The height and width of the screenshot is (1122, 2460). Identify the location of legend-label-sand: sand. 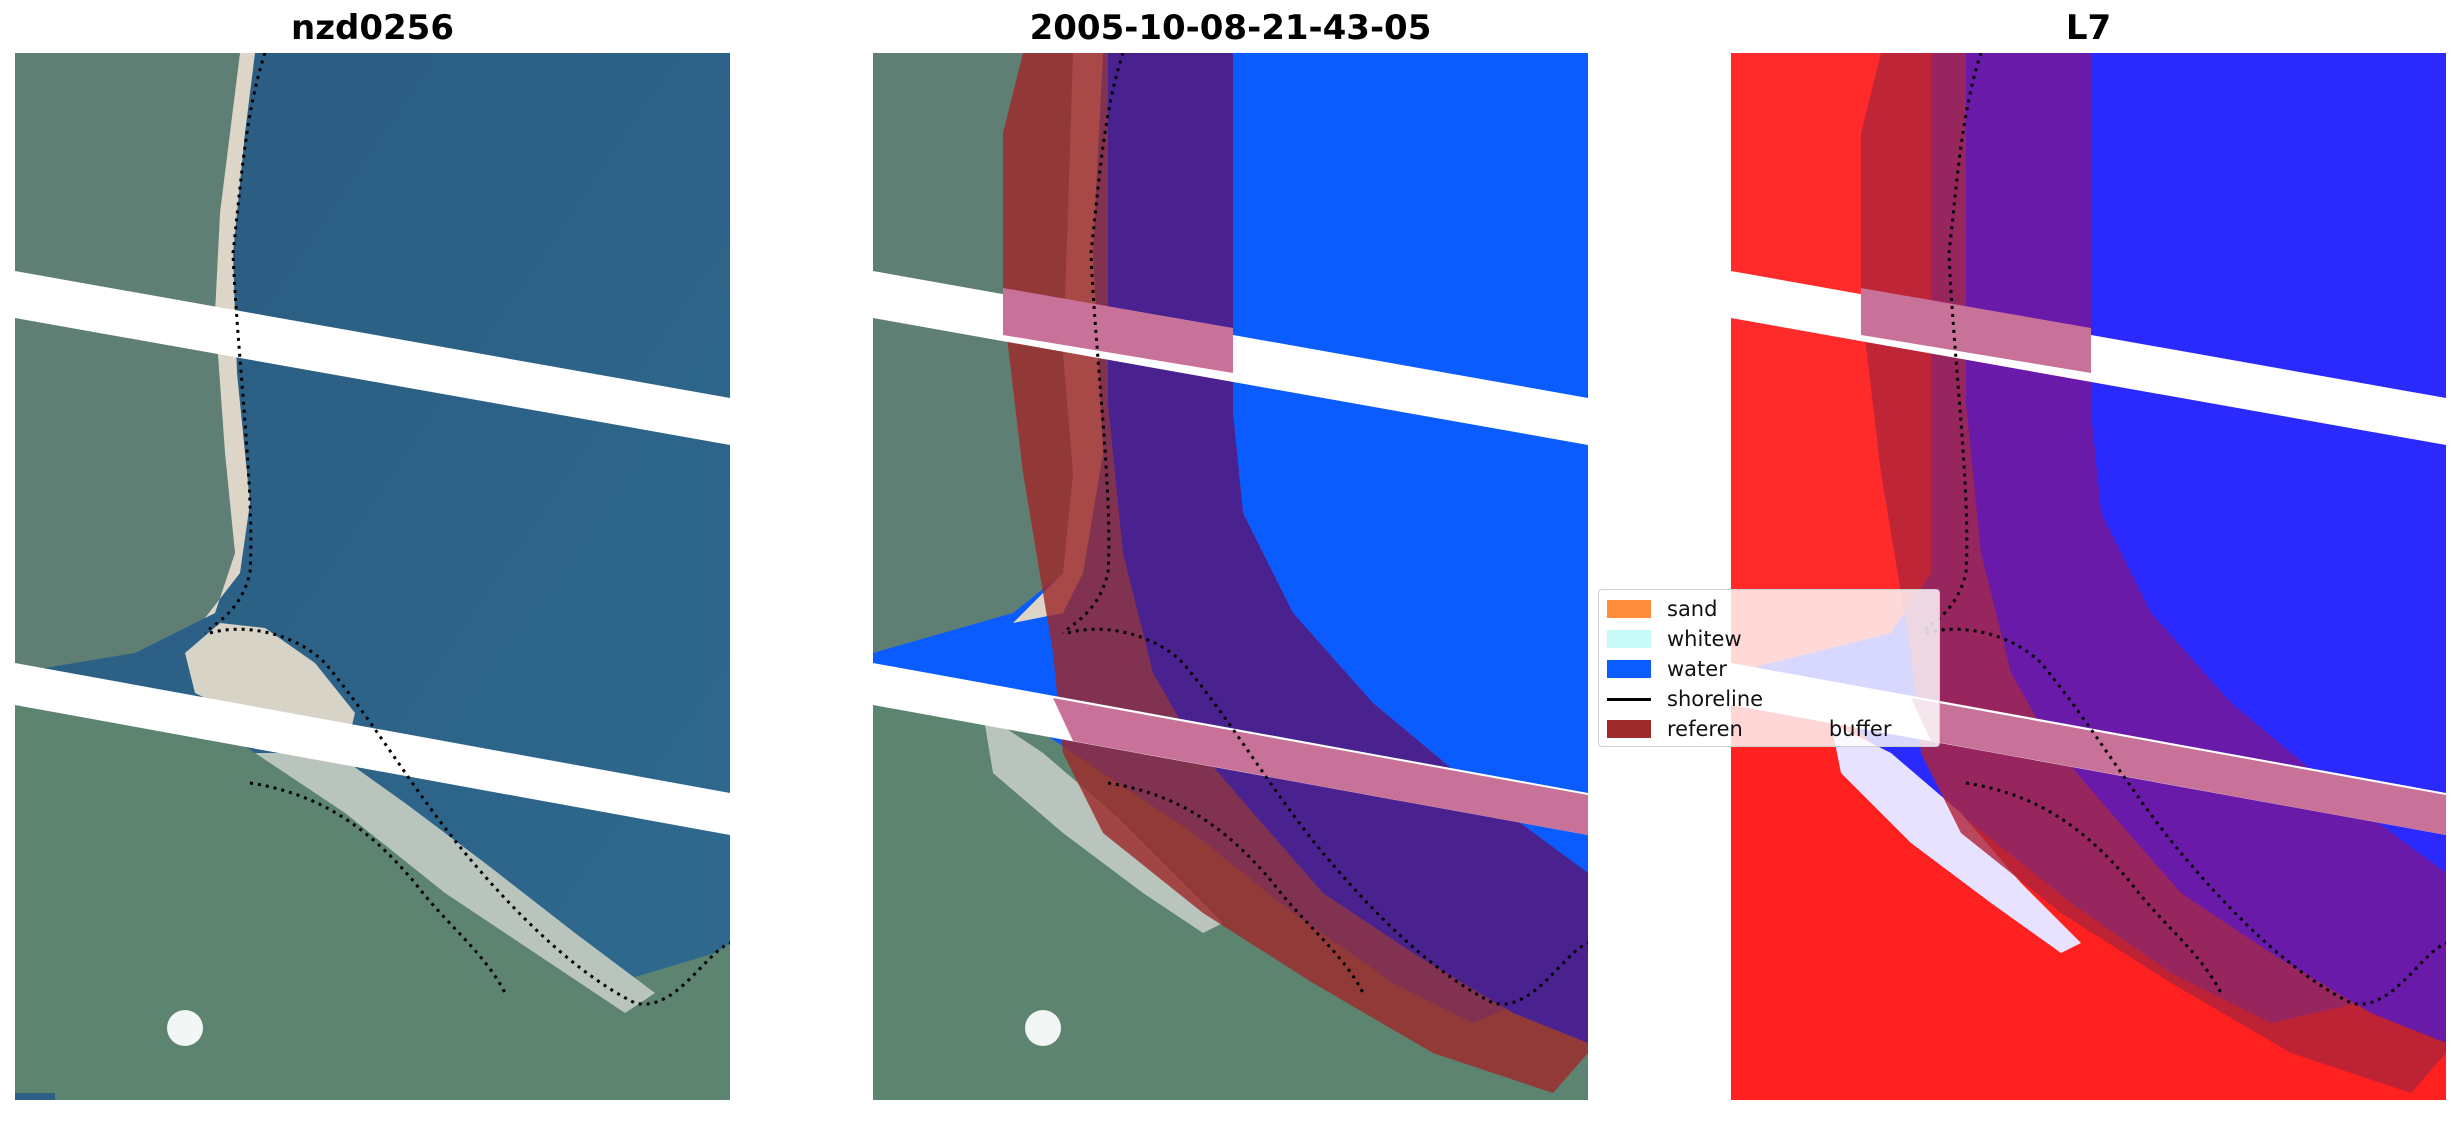
(1692, 609).